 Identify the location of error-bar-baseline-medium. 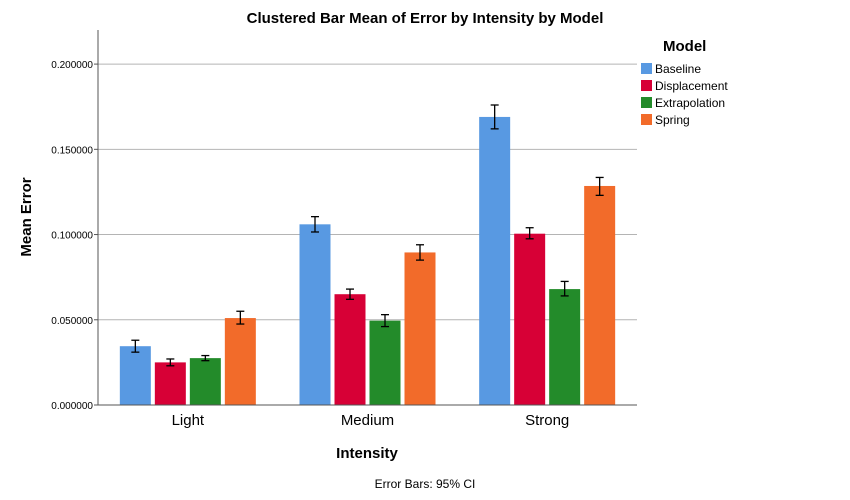
(315, 224).